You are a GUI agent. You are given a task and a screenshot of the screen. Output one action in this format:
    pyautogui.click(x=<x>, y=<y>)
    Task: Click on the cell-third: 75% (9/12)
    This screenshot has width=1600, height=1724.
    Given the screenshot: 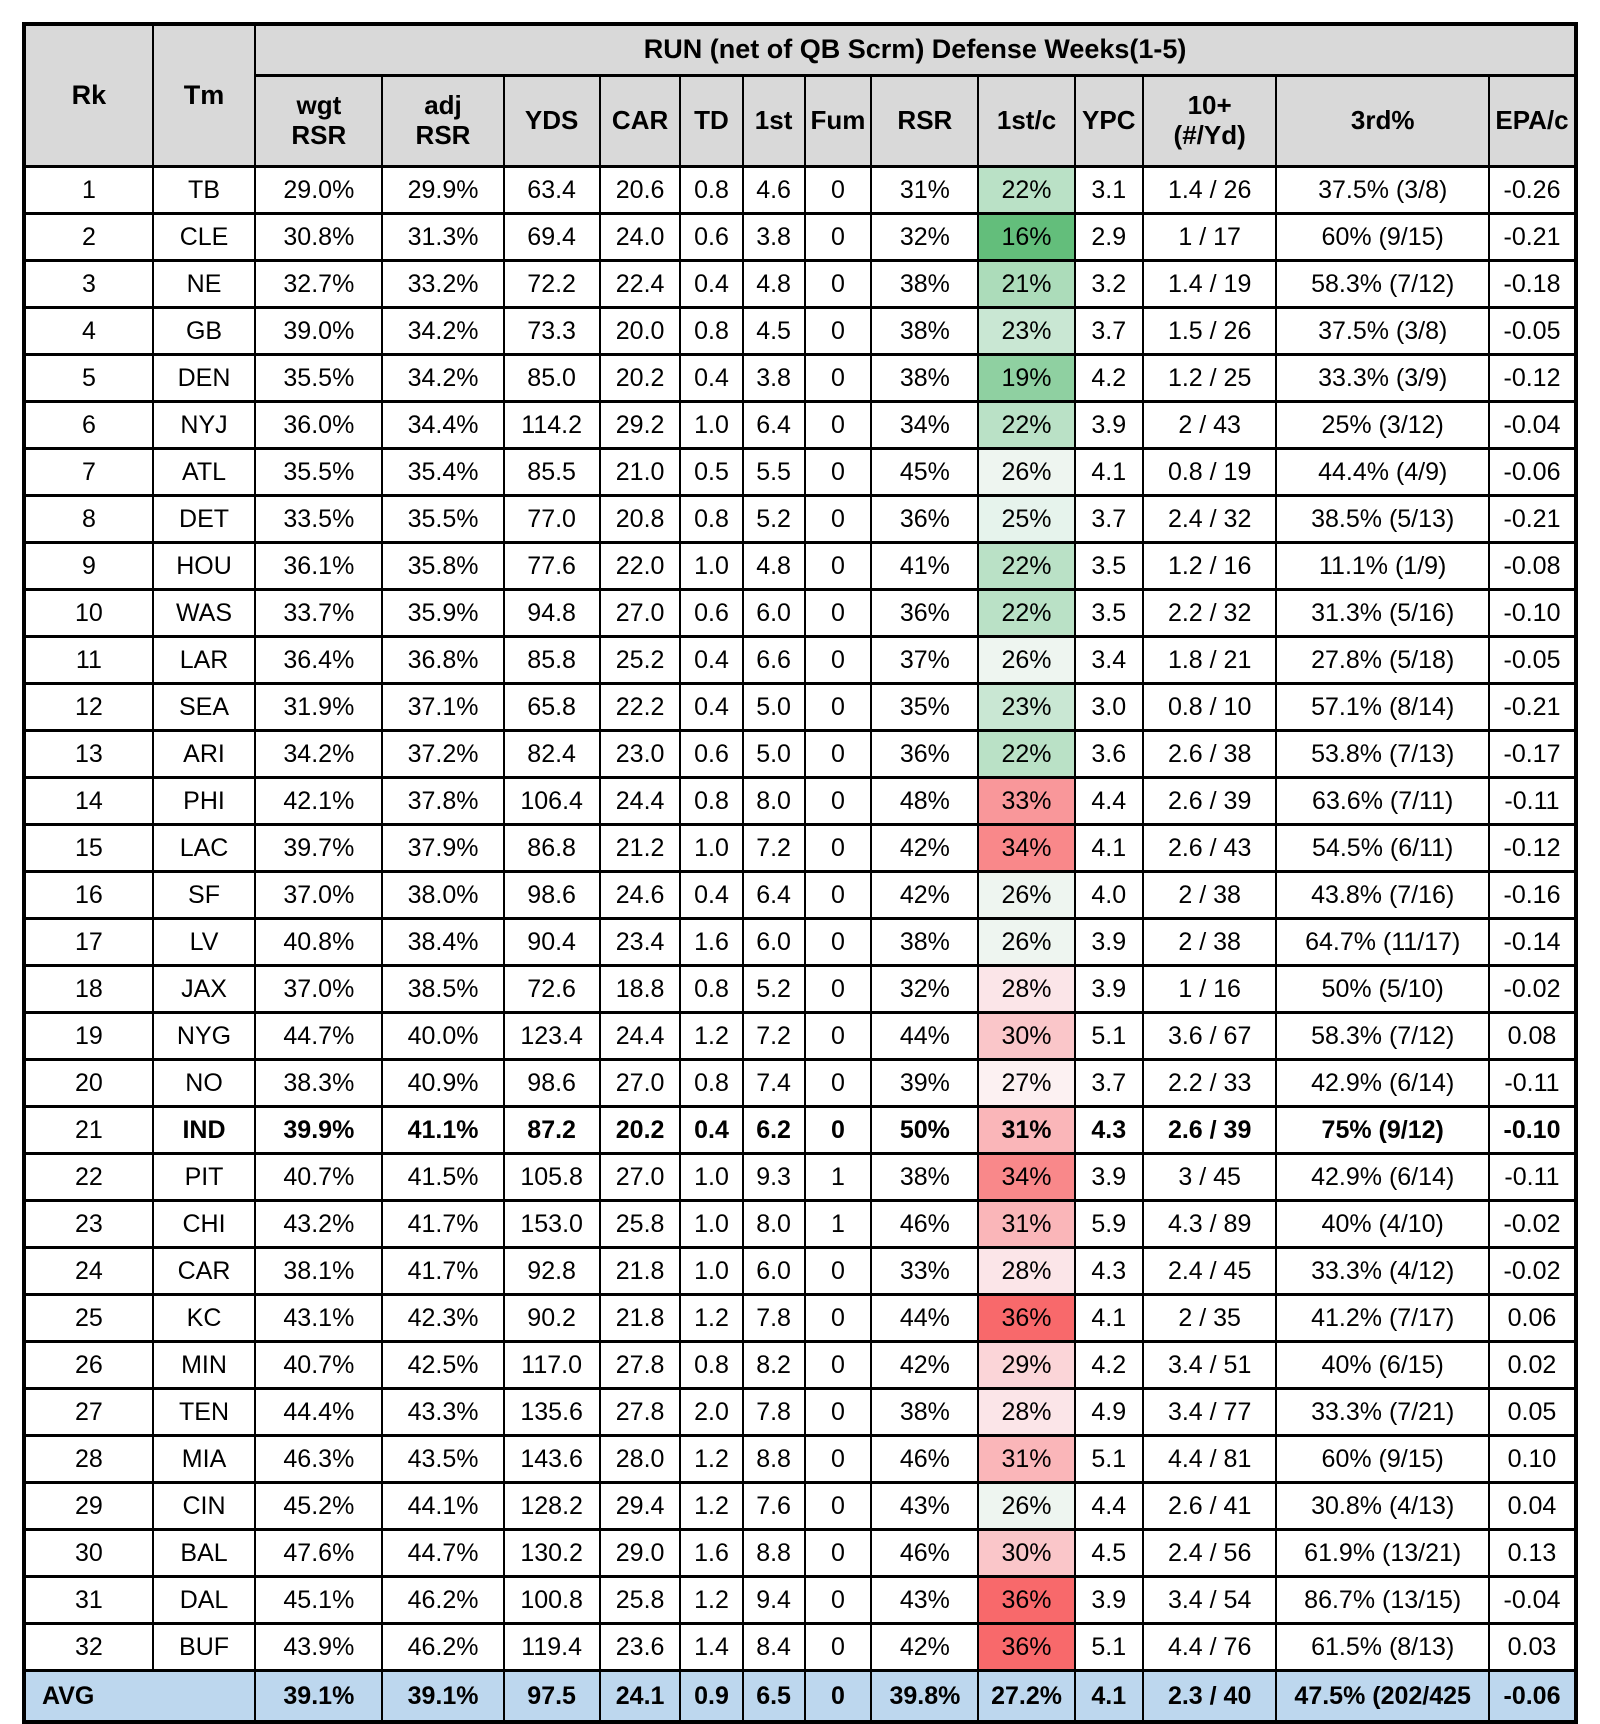 What is the action you would take?
    pyautogui.click(x=1382, y=1130)
    